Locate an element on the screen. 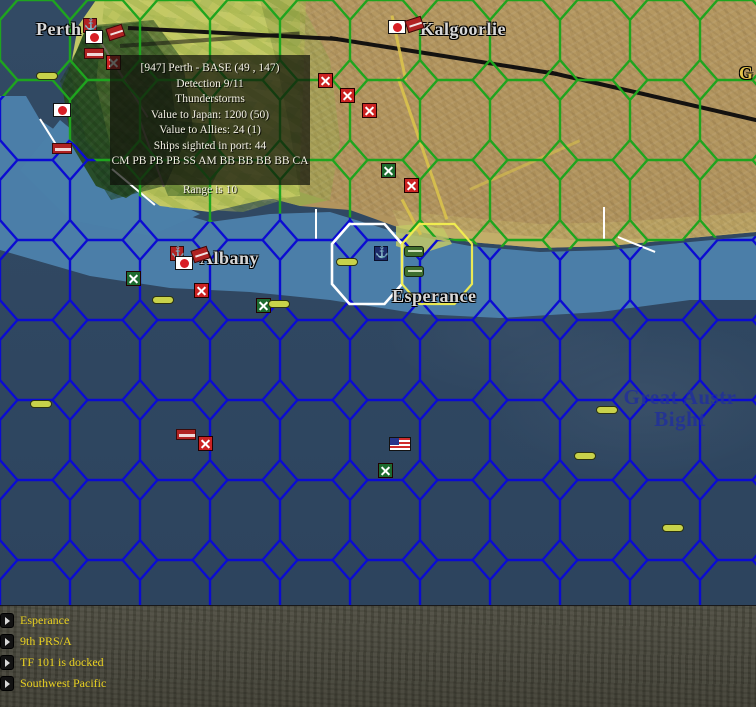 The height and width of the screenshot is (707, 756). map-label-great-australian-bight: Great Austr Bight is located at coordinates (680, 408).